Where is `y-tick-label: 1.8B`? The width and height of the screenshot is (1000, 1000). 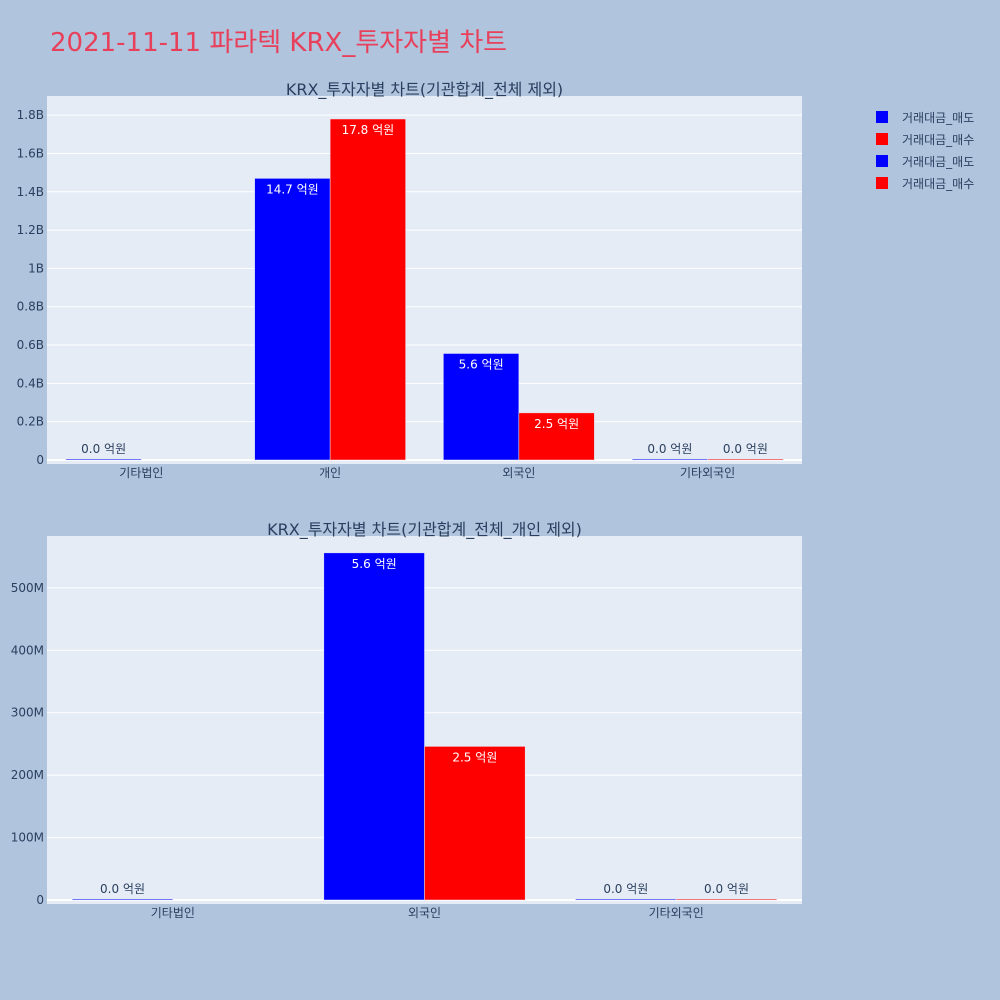 y-tick-label: 1.8B is located at coordinates (30, 115).